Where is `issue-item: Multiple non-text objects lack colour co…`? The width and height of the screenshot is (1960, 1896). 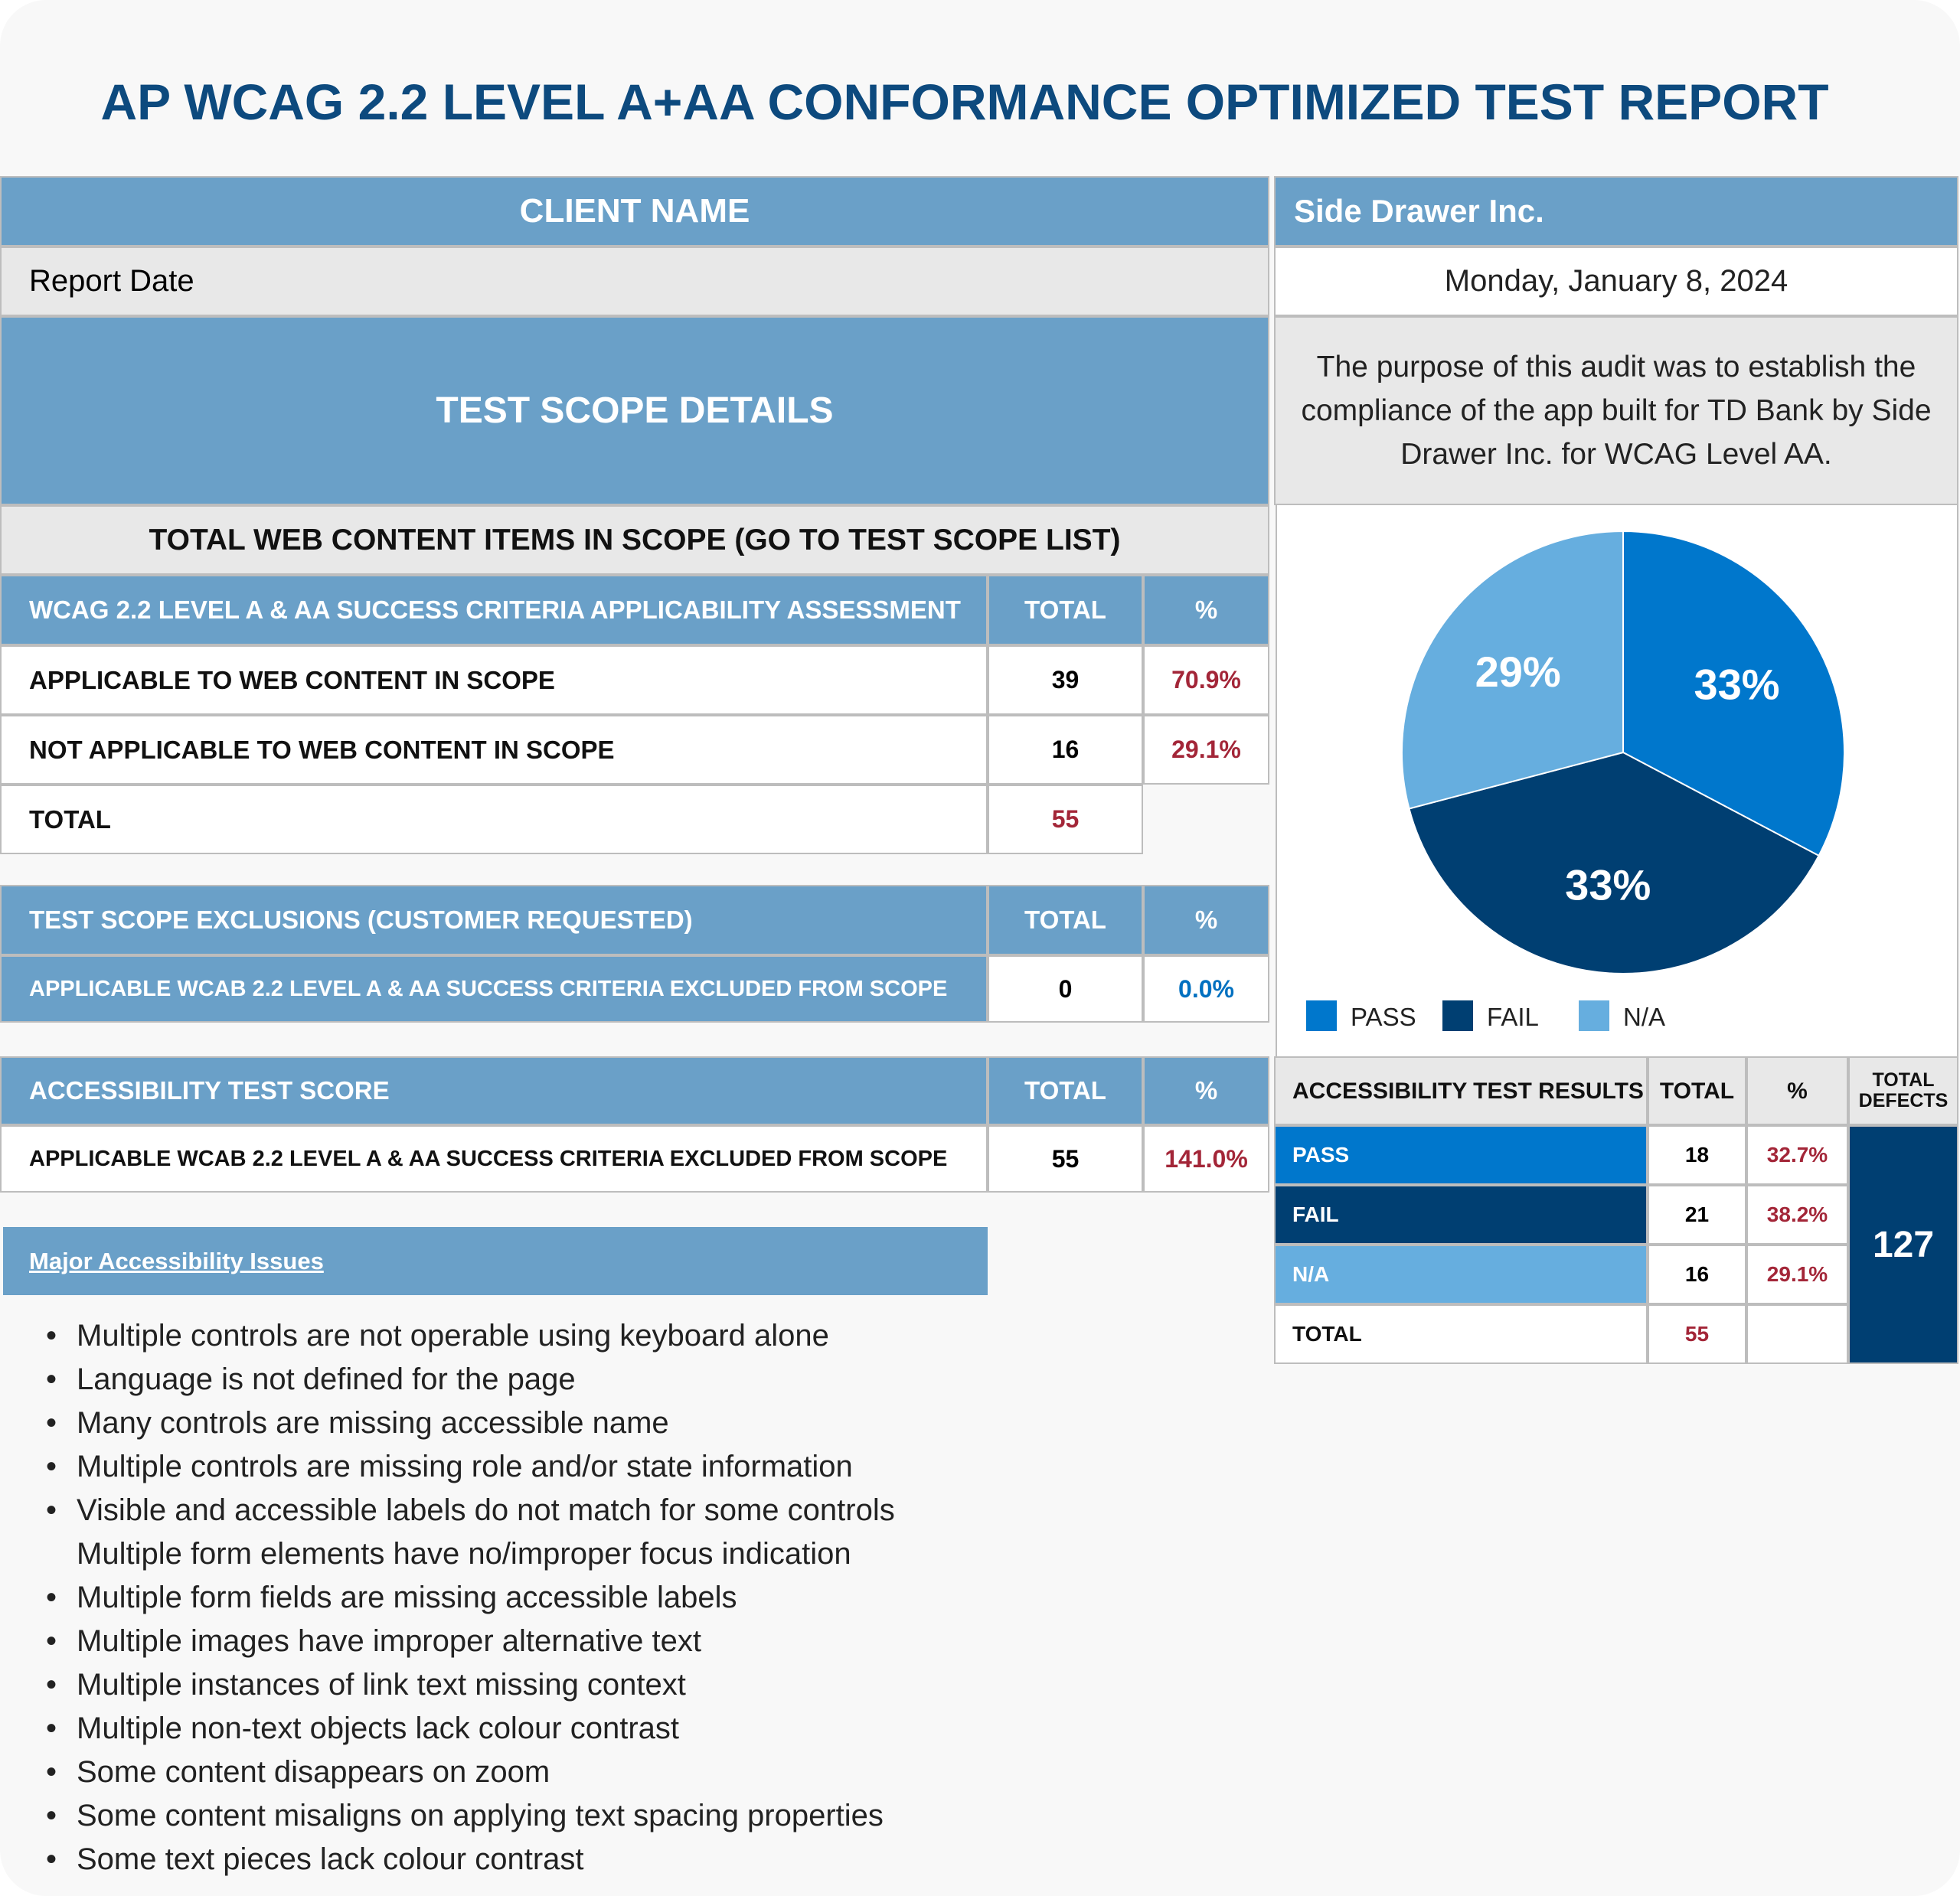 issue-item: Multiple non-text objects lack colour co… is located at coordinates (470, 1729).